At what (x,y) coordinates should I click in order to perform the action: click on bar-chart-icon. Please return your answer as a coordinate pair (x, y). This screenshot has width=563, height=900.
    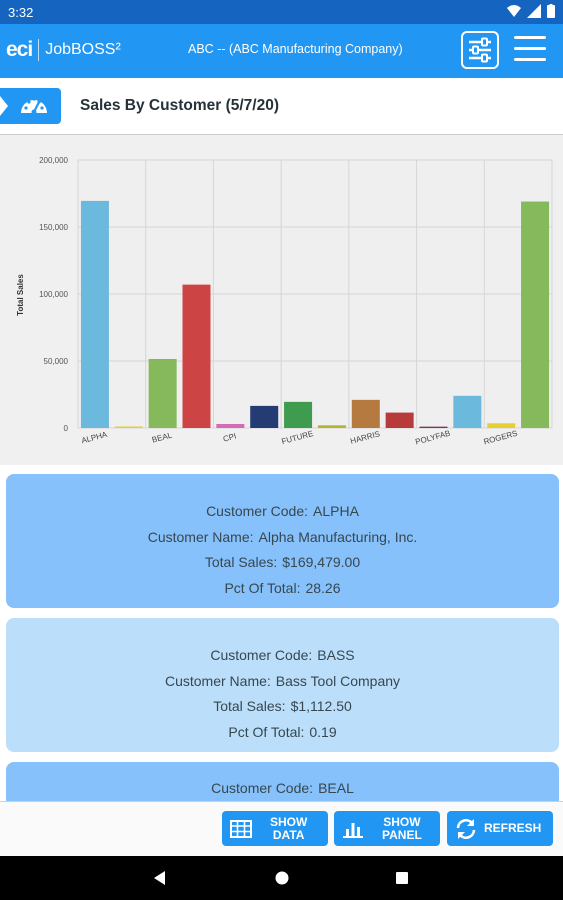
    Looking at the image, I should click on (353, 830).